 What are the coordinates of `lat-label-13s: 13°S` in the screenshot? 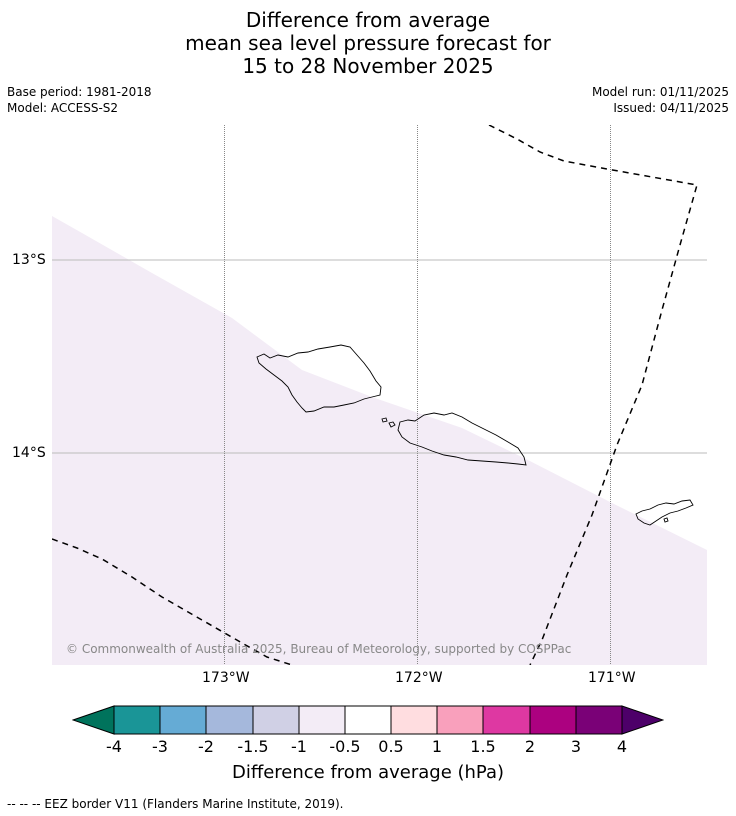 It's located at (29, 260).